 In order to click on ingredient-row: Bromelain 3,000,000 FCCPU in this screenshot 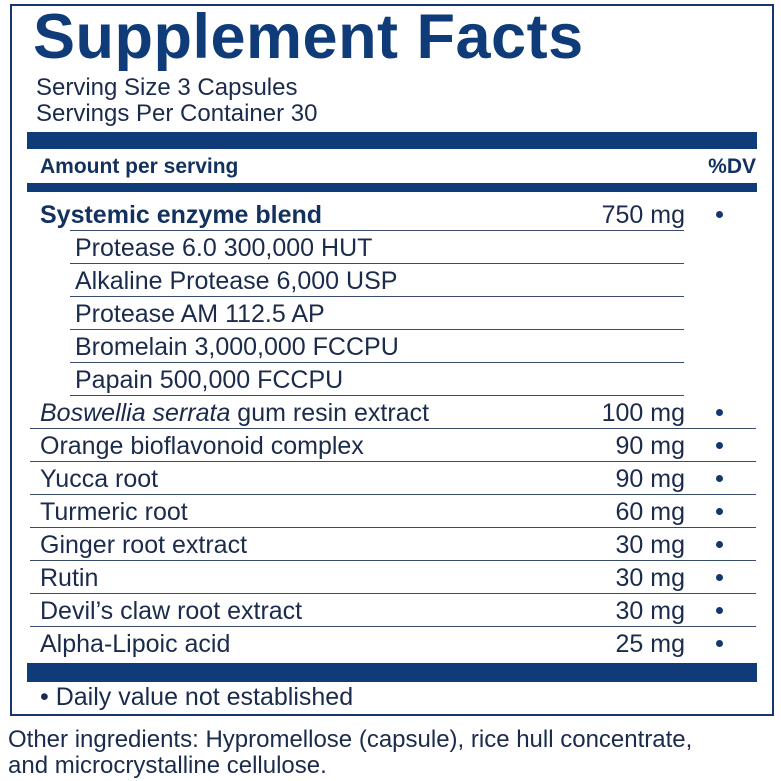, I will do `click(390, 346)`.